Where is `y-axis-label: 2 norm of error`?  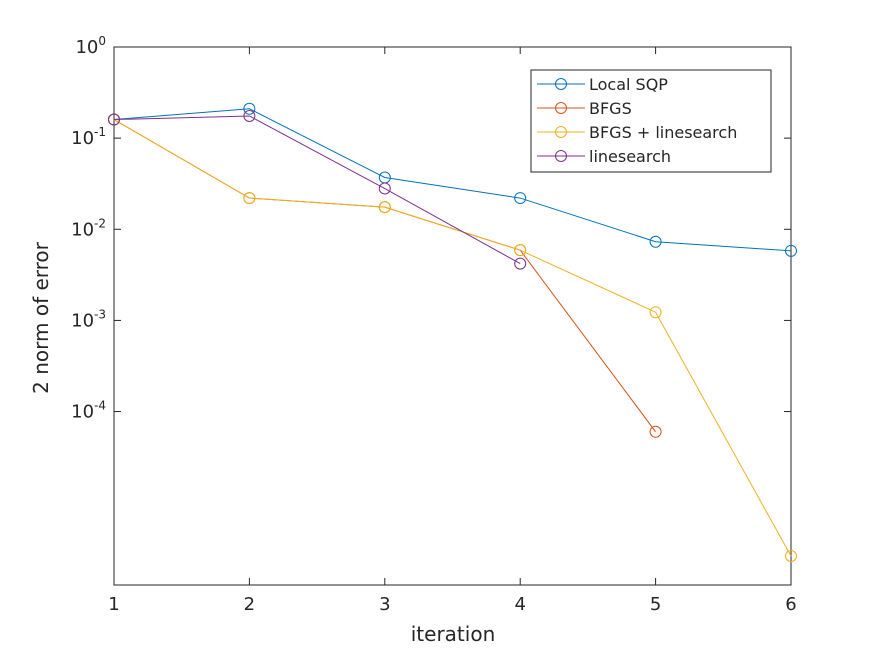 y-axis-label: 2 norm of error is located at coordinates (41, 317).